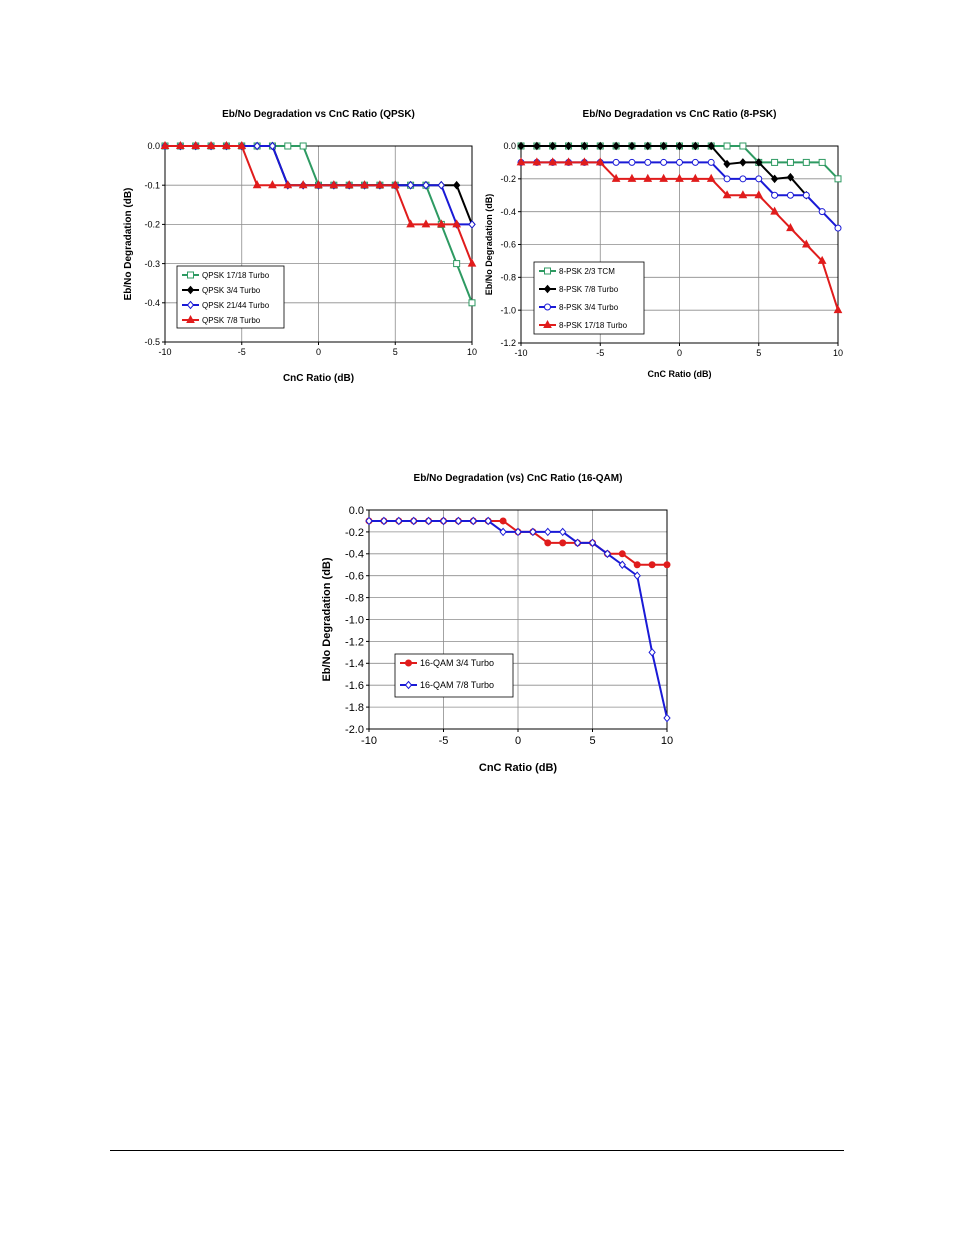  What do you see at coordinates (318, 114) in the screenshot?
I see `chart-title: Eb/No Degradation vs CnC Ratio (QPSK)` at bounding box center [318, 114].